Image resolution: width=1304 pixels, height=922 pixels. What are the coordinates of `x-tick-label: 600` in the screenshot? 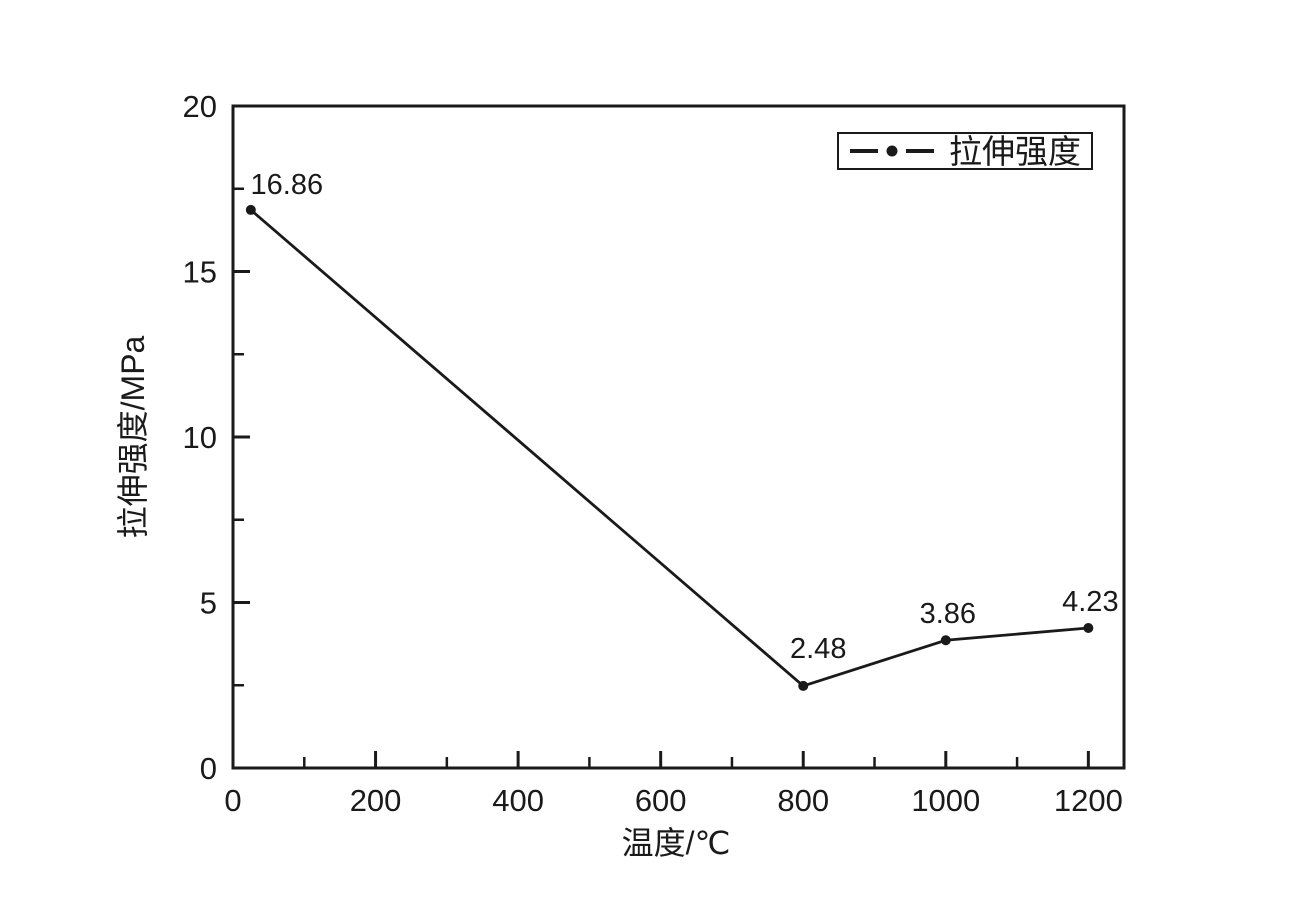 It's located at (661, 800).